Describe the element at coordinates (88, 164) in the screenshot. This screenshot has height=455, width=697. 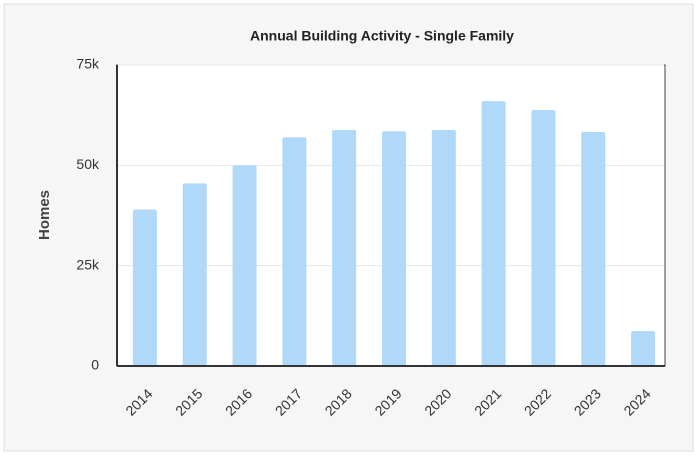
I see `y-tick-label: 50k` at that location.